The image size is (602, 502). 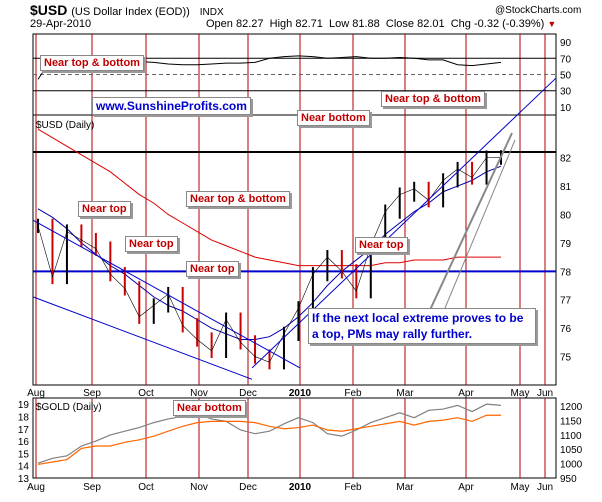 What do you see at coordinates (92, 487) in the screenshot?
I see `xtick-label-gold: Sep` at bounding box center [92, 487].